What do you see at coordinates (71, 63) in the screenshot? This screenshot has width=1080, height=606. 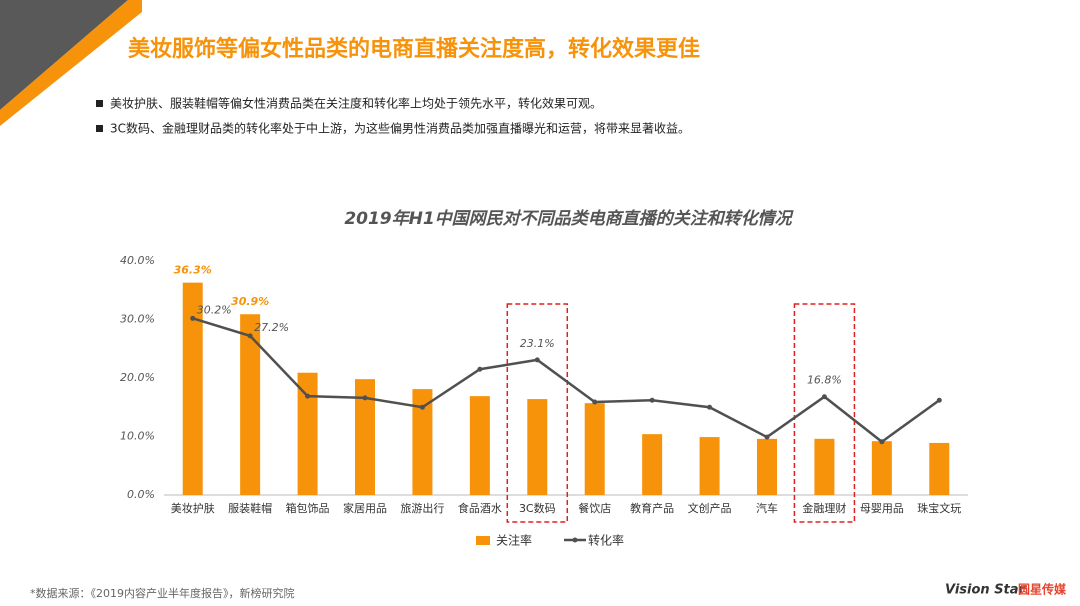 I see `corner-stripe` at bounding box center [71, 63].